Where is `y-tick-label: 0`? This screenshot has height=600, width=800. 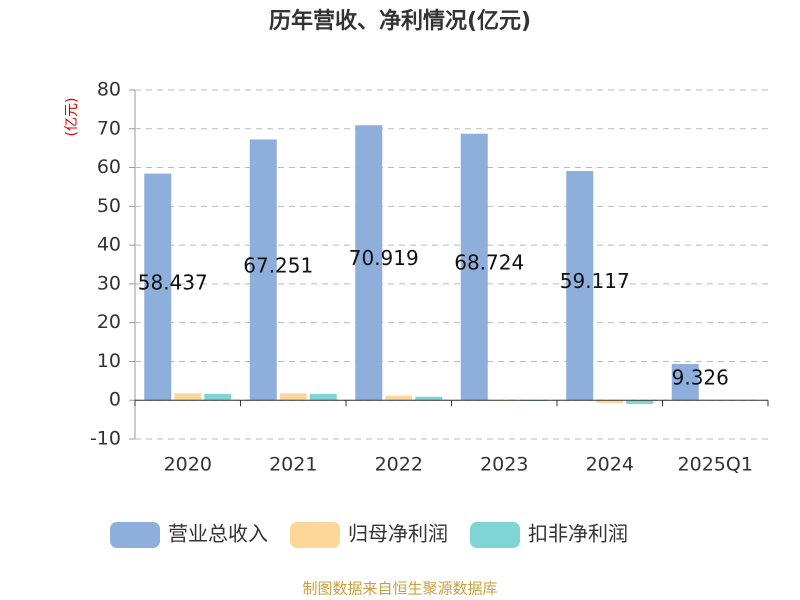 y-tick-label: 0 is located at coordinates (115, 400).